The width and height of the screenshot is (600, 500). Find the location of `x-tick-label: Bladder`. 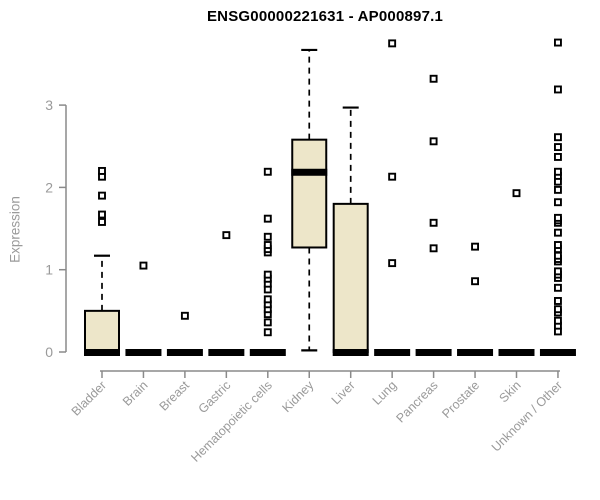

x-tick-label: Bladder is located at coordinates (89, 398).